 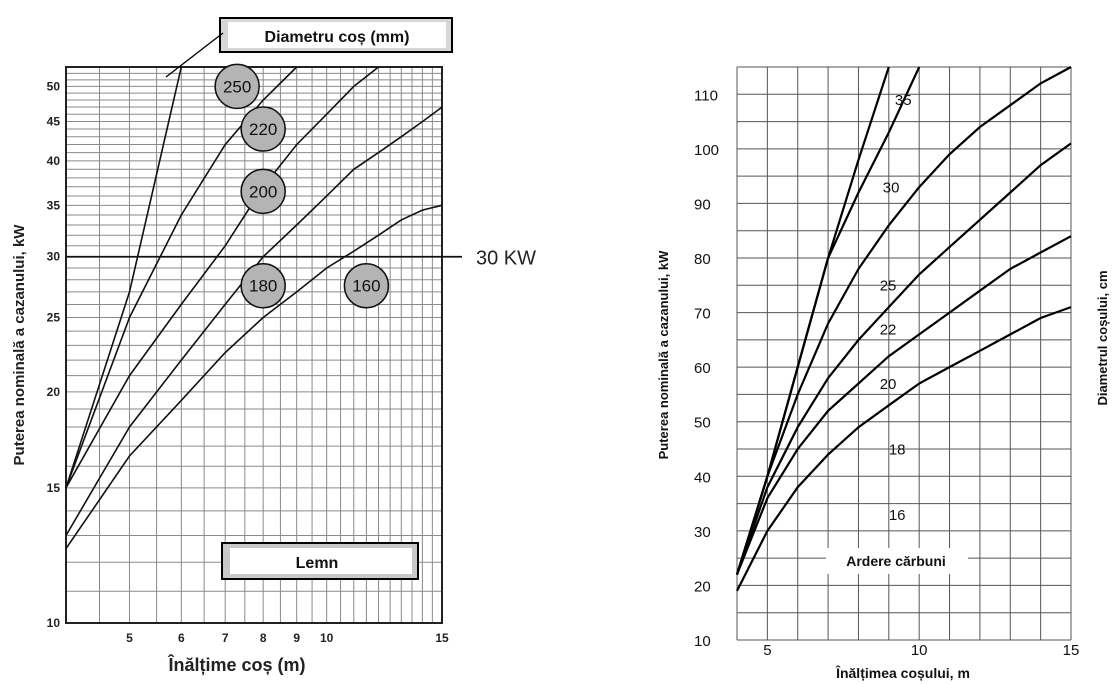 I want to click on left-fuel-box: Lemn, so click(x=320, y=561).